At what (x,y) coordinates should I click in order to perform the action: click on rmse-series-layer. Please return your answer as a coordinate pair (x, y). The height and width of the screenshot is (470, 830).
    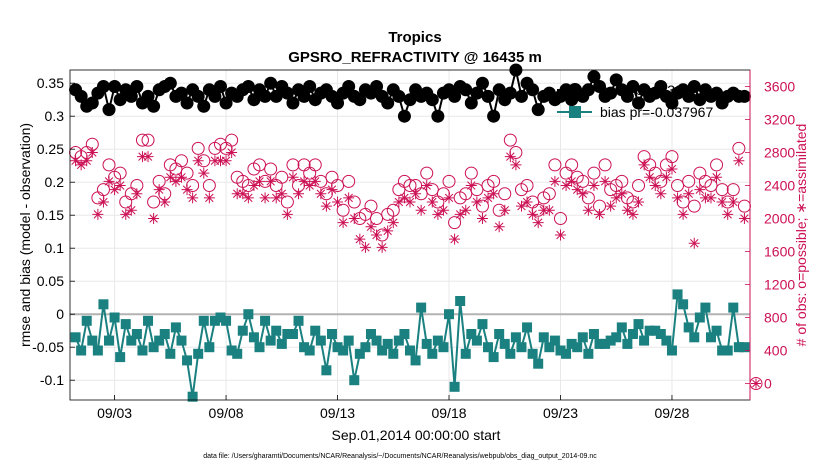
    Looking at the image, I should click on (410, 93).